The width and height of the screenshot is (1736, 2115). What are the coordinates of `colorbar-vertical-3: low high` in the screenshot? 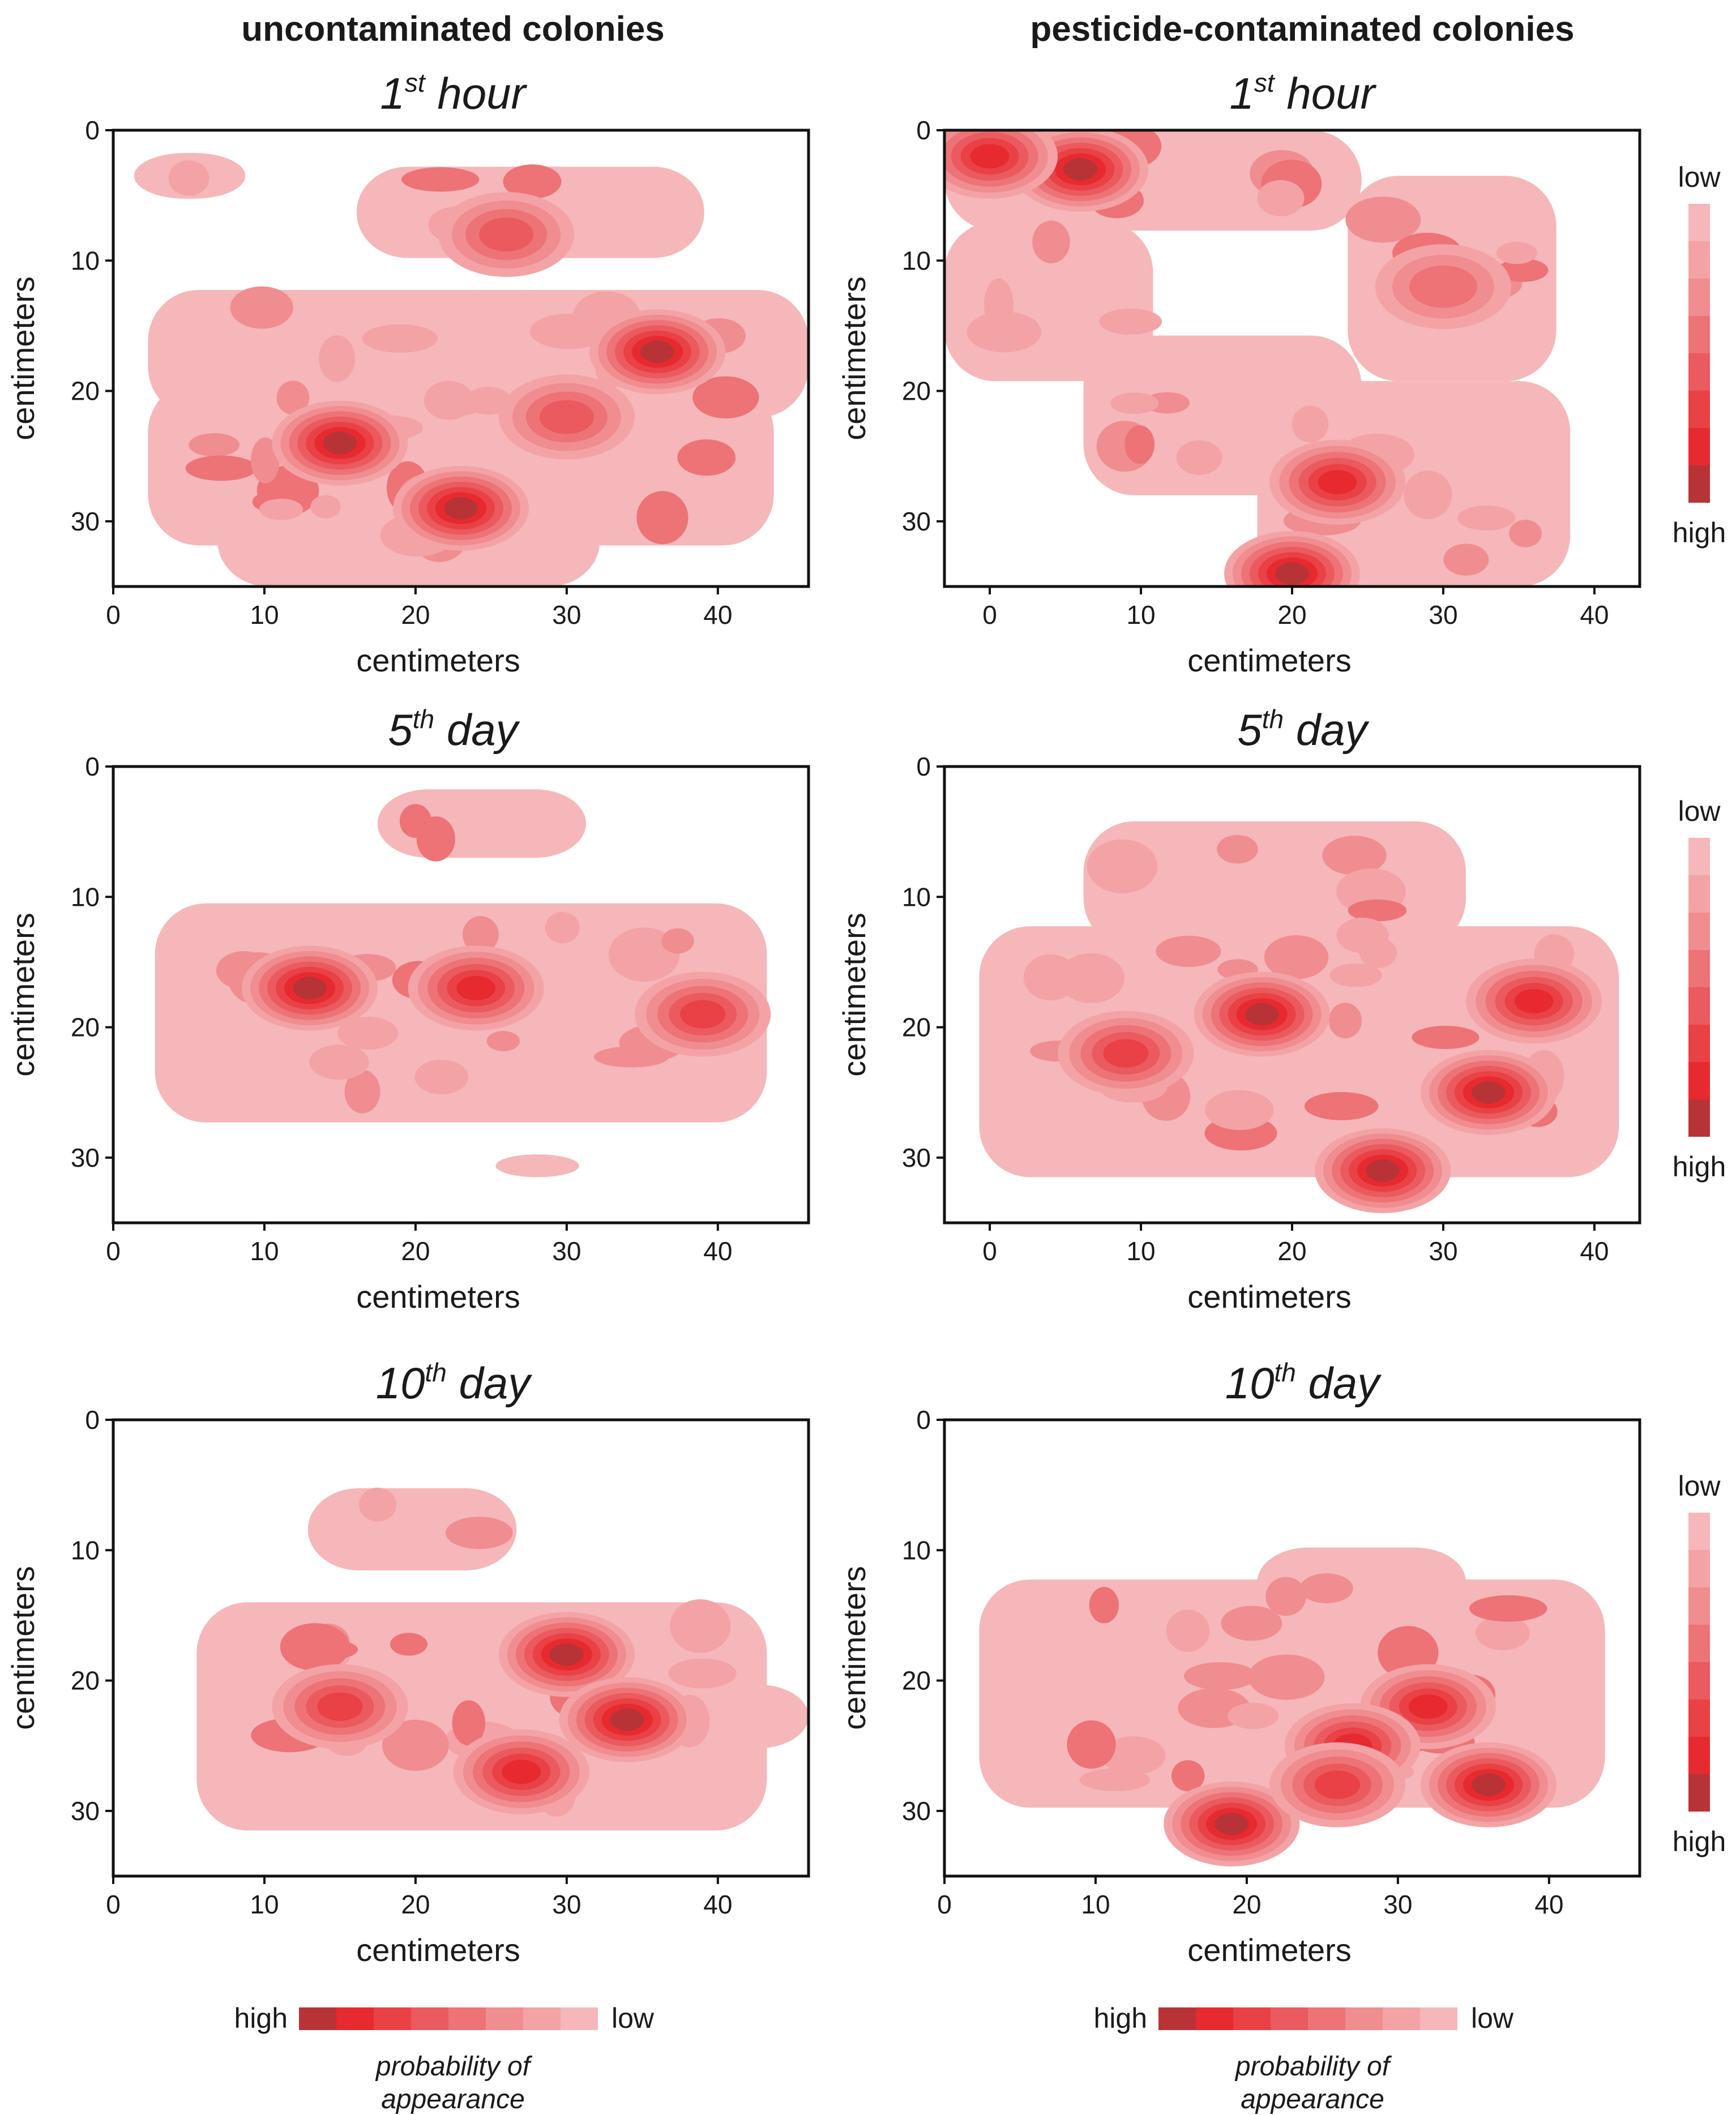 It's located at (1699, 1664).